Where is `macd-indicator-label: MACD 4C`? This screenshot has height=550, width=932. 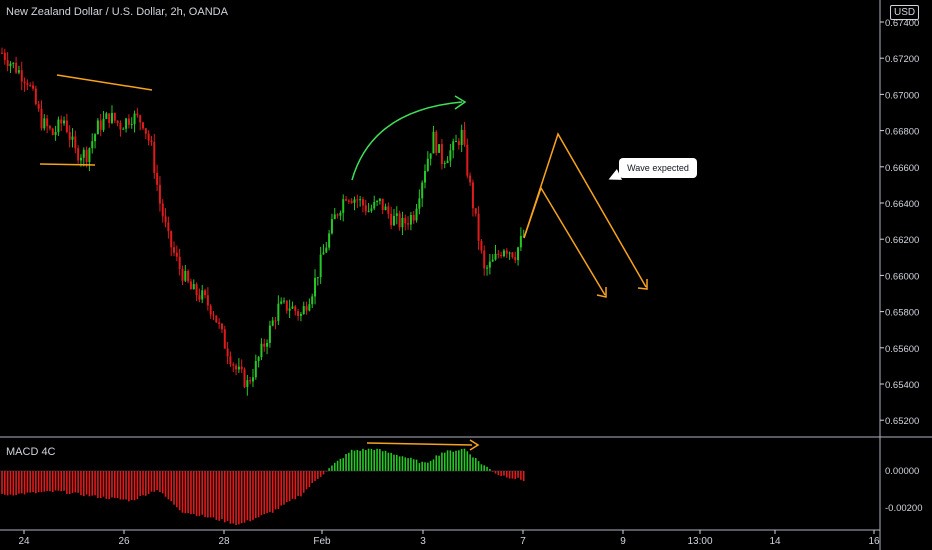
macd-indicator-label: MACD 4C is located at coordinates (31, 452).